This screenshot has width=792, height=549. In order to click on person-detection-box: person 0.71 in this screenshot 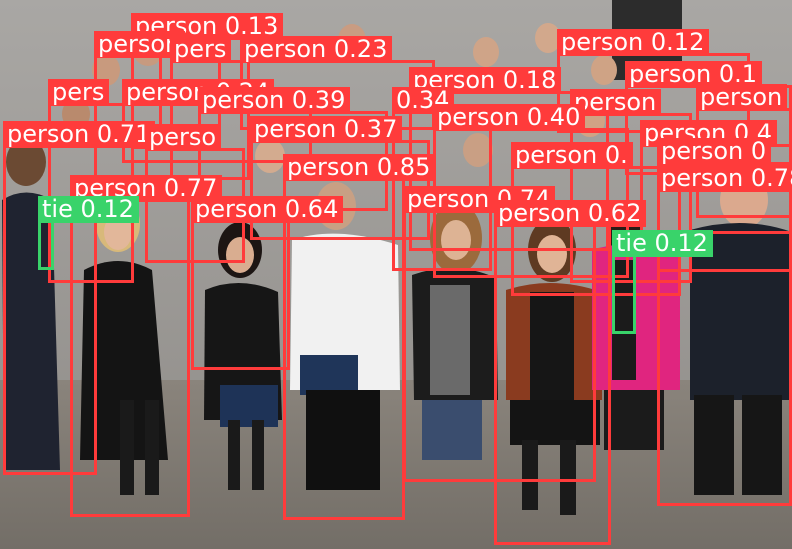, I will do `click(79, 298)`.